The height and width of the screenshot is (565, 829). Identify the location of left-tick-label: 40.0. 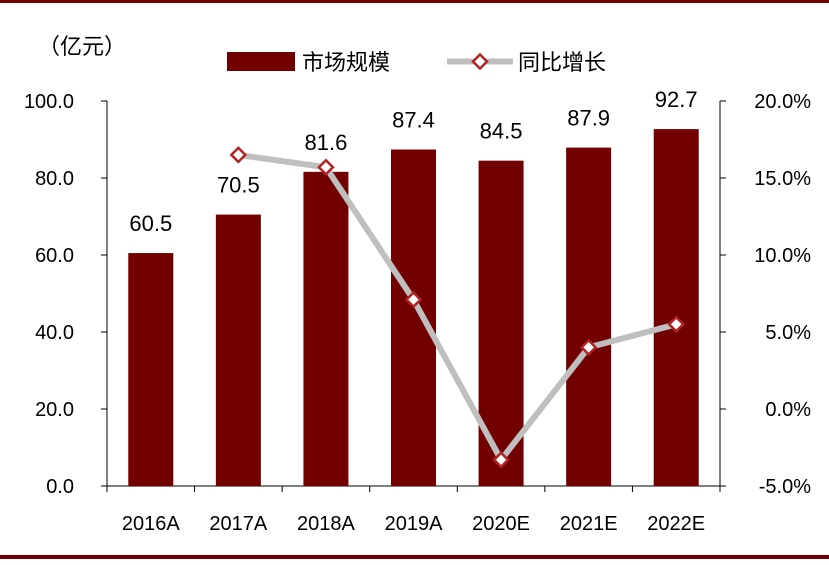
(54, 333).